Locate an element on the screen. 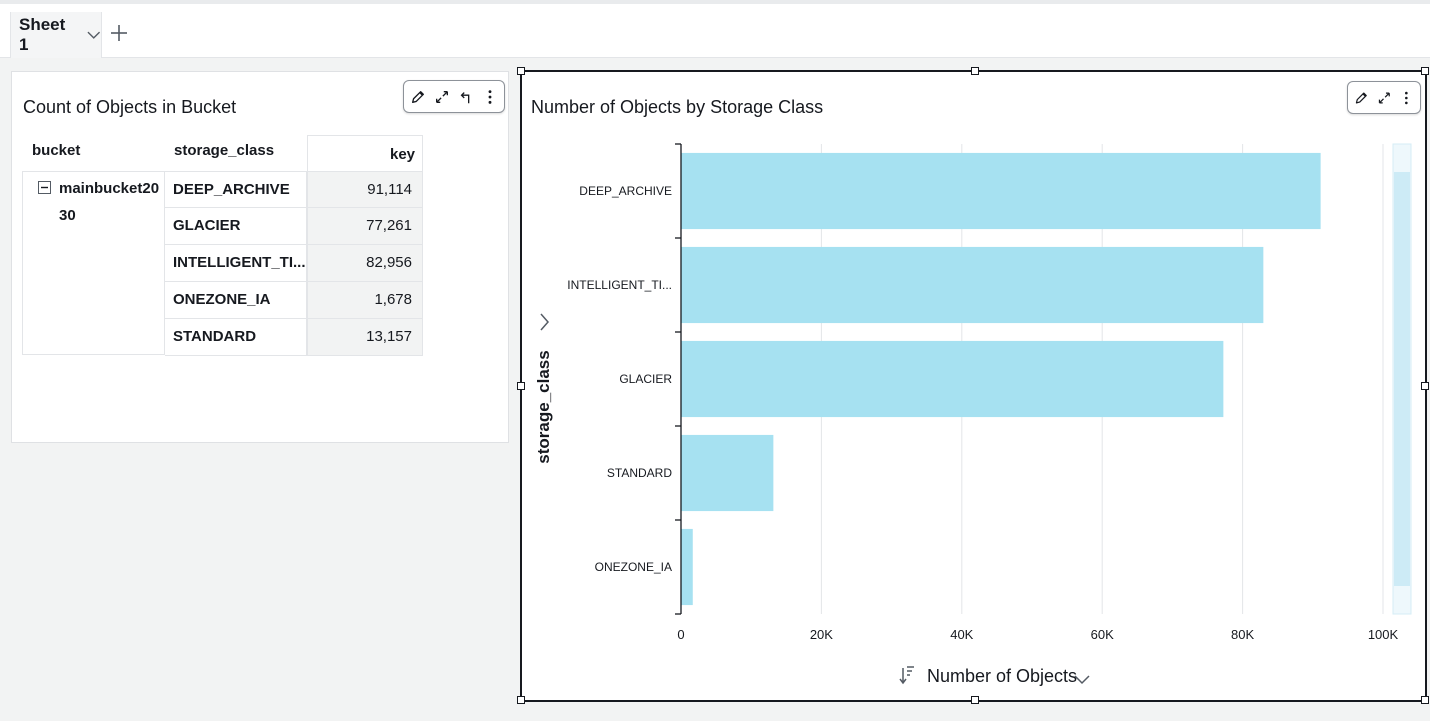 This screenshot has height=721, width=1430. key-header-cell is located at coordinates (365, 153).